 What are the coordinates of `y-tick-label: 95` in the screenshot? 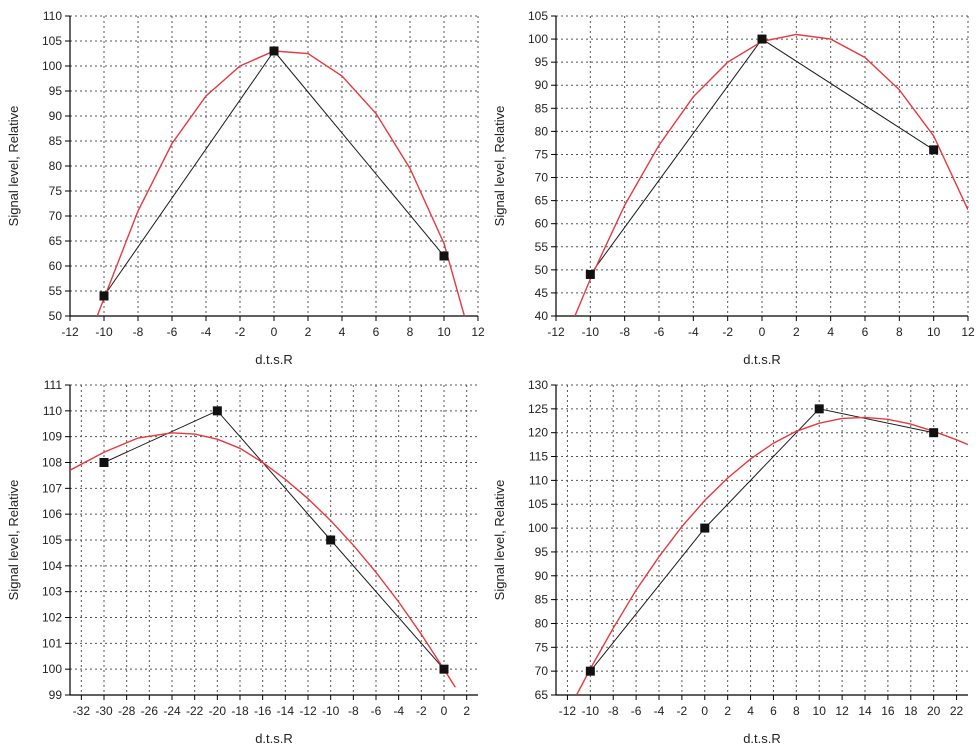 It's located at (56, 91).